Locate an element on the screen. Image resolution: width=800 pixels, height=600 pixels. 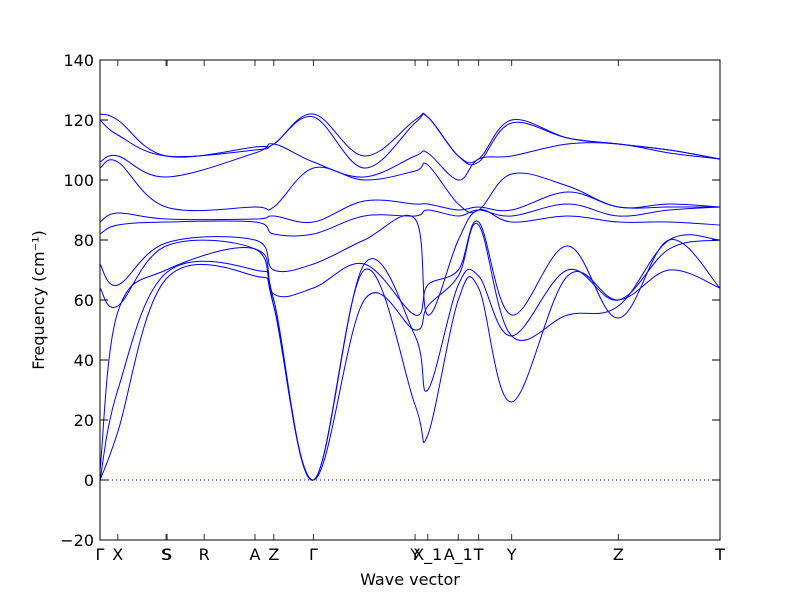
y-tick-label: −20 is located at coordinates (77, 540).